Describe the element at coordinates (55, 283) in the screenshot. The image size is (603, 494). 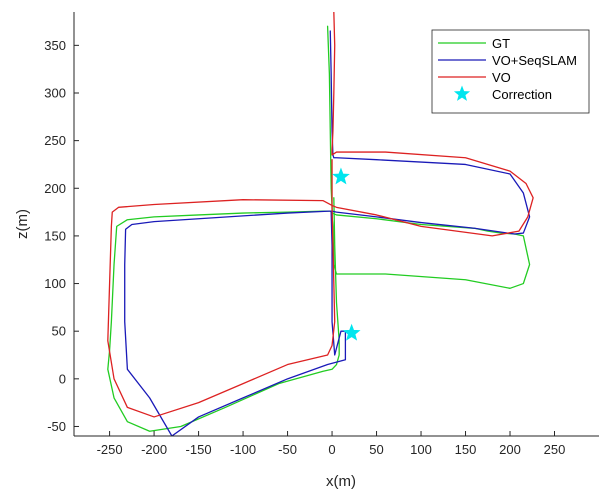
I see `y-tick-label: 100` at that location.